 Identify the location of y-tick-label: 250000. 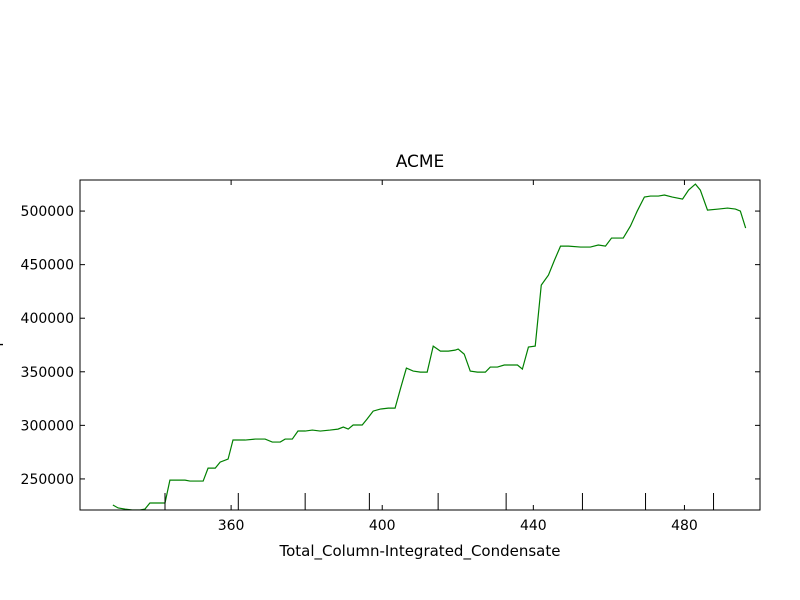
(47, 480).